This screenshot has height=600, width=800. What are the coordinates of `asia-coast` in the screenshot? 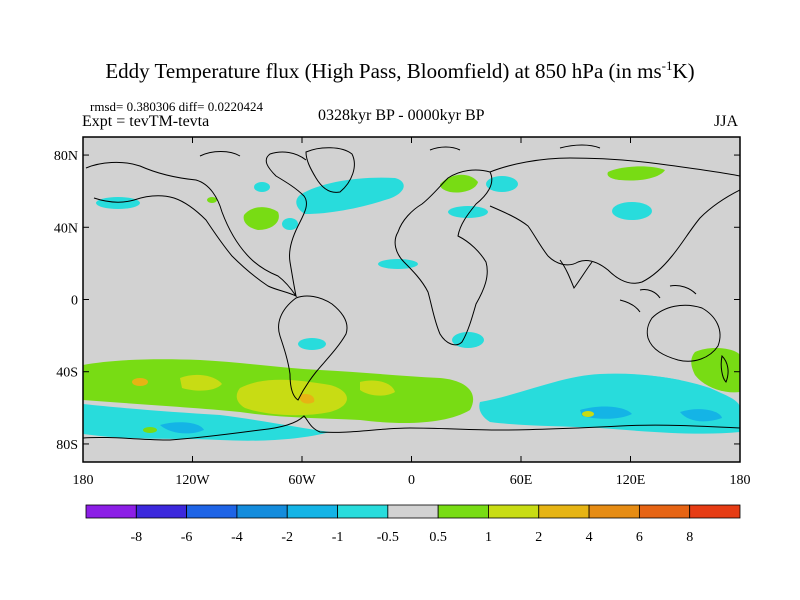 It's located at (614, 220).